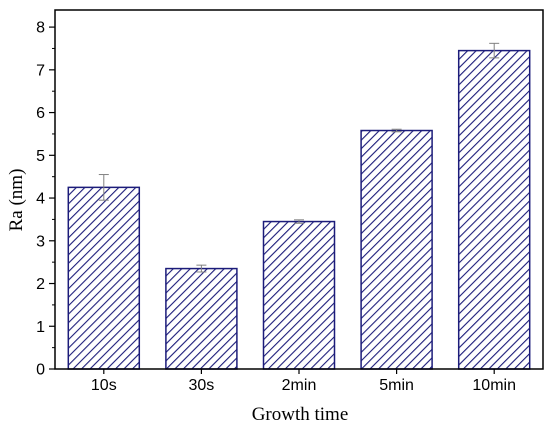 This screenshot has width=550, height=434. I want to click on x-tick-label-10min: 10min, so click(494, 385).